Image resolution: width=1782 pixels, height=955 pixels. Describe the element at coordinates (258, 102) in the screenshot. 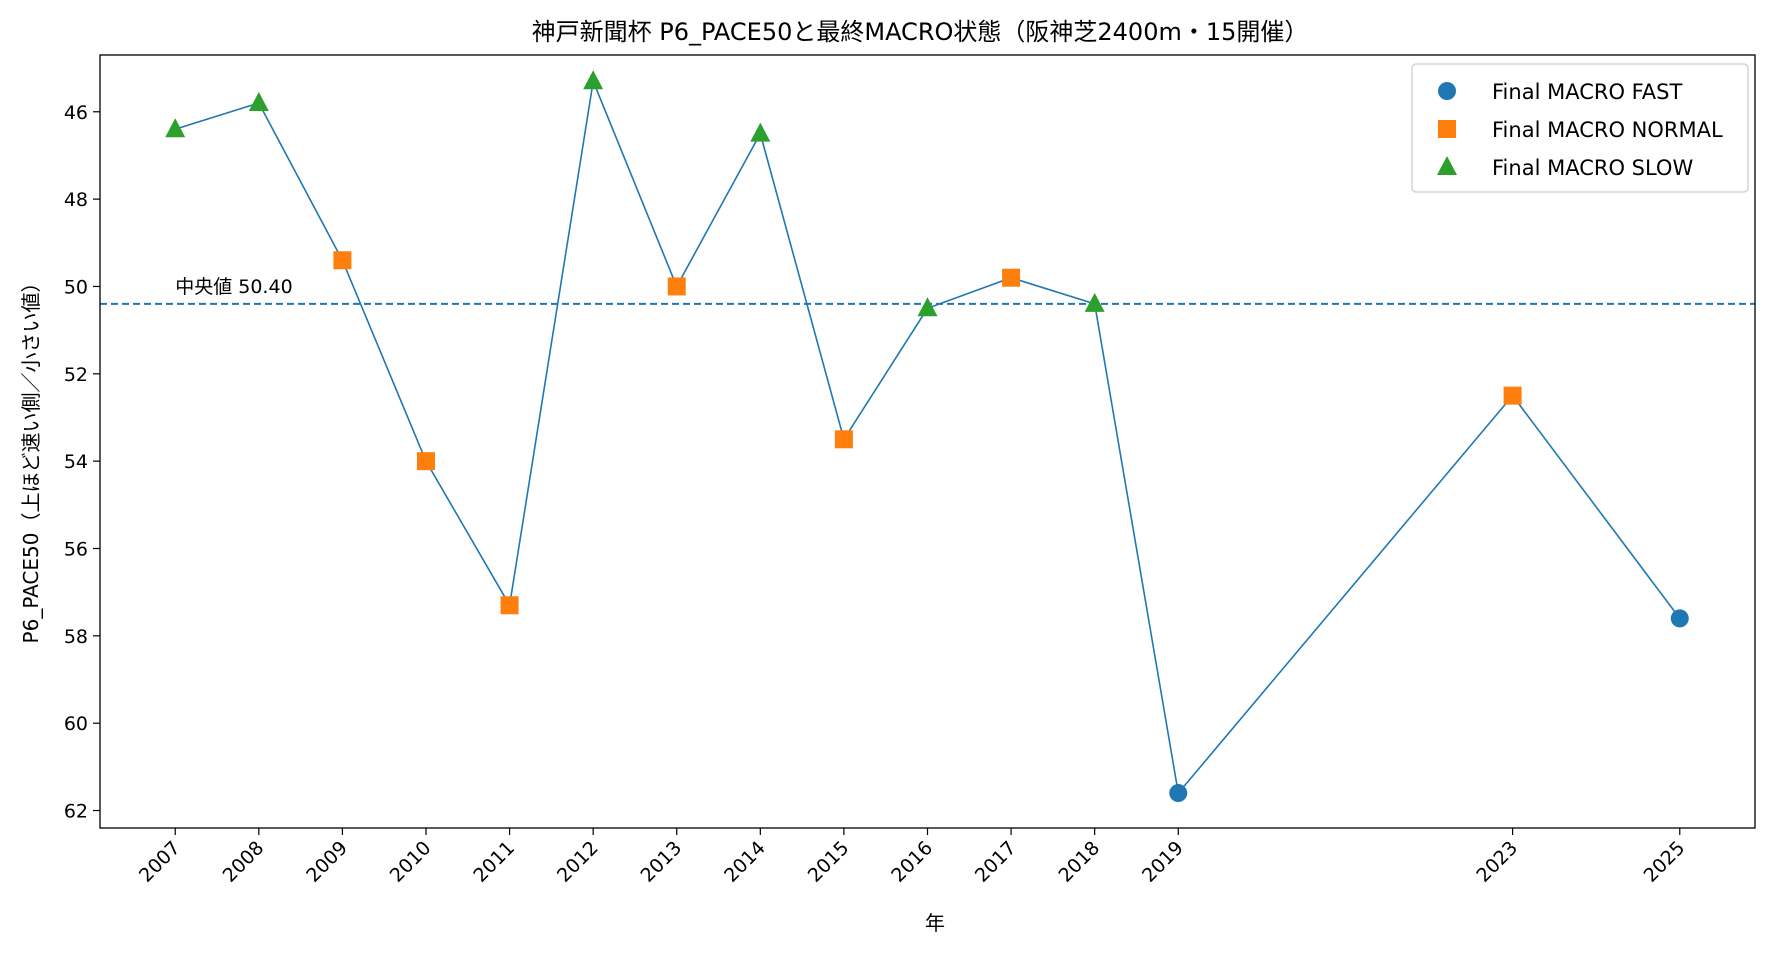

I see `data-point-2008` at that location.